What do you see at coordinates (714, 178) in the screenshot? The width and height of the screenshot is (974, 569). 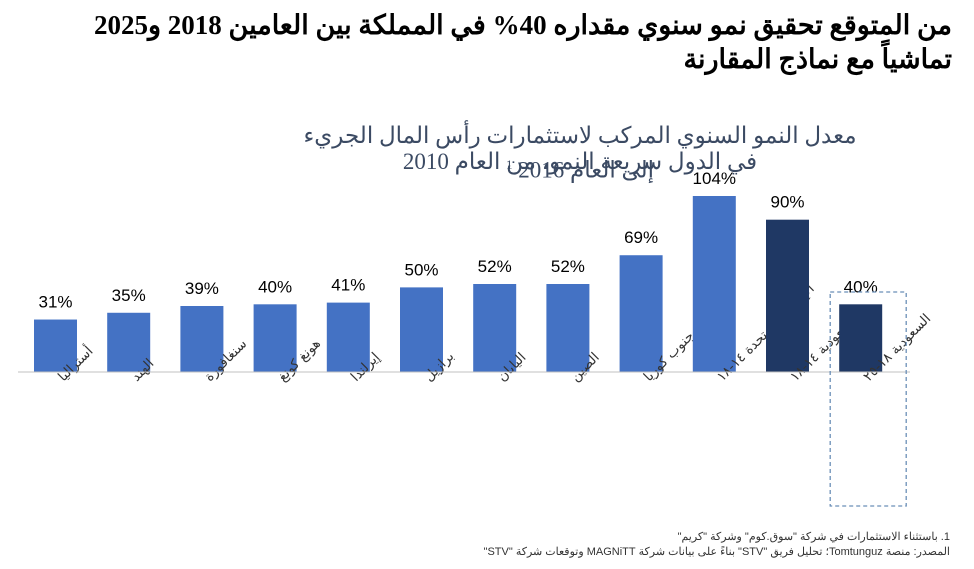 I see `value-label-10: 104%` at bounding box center [714, 178].